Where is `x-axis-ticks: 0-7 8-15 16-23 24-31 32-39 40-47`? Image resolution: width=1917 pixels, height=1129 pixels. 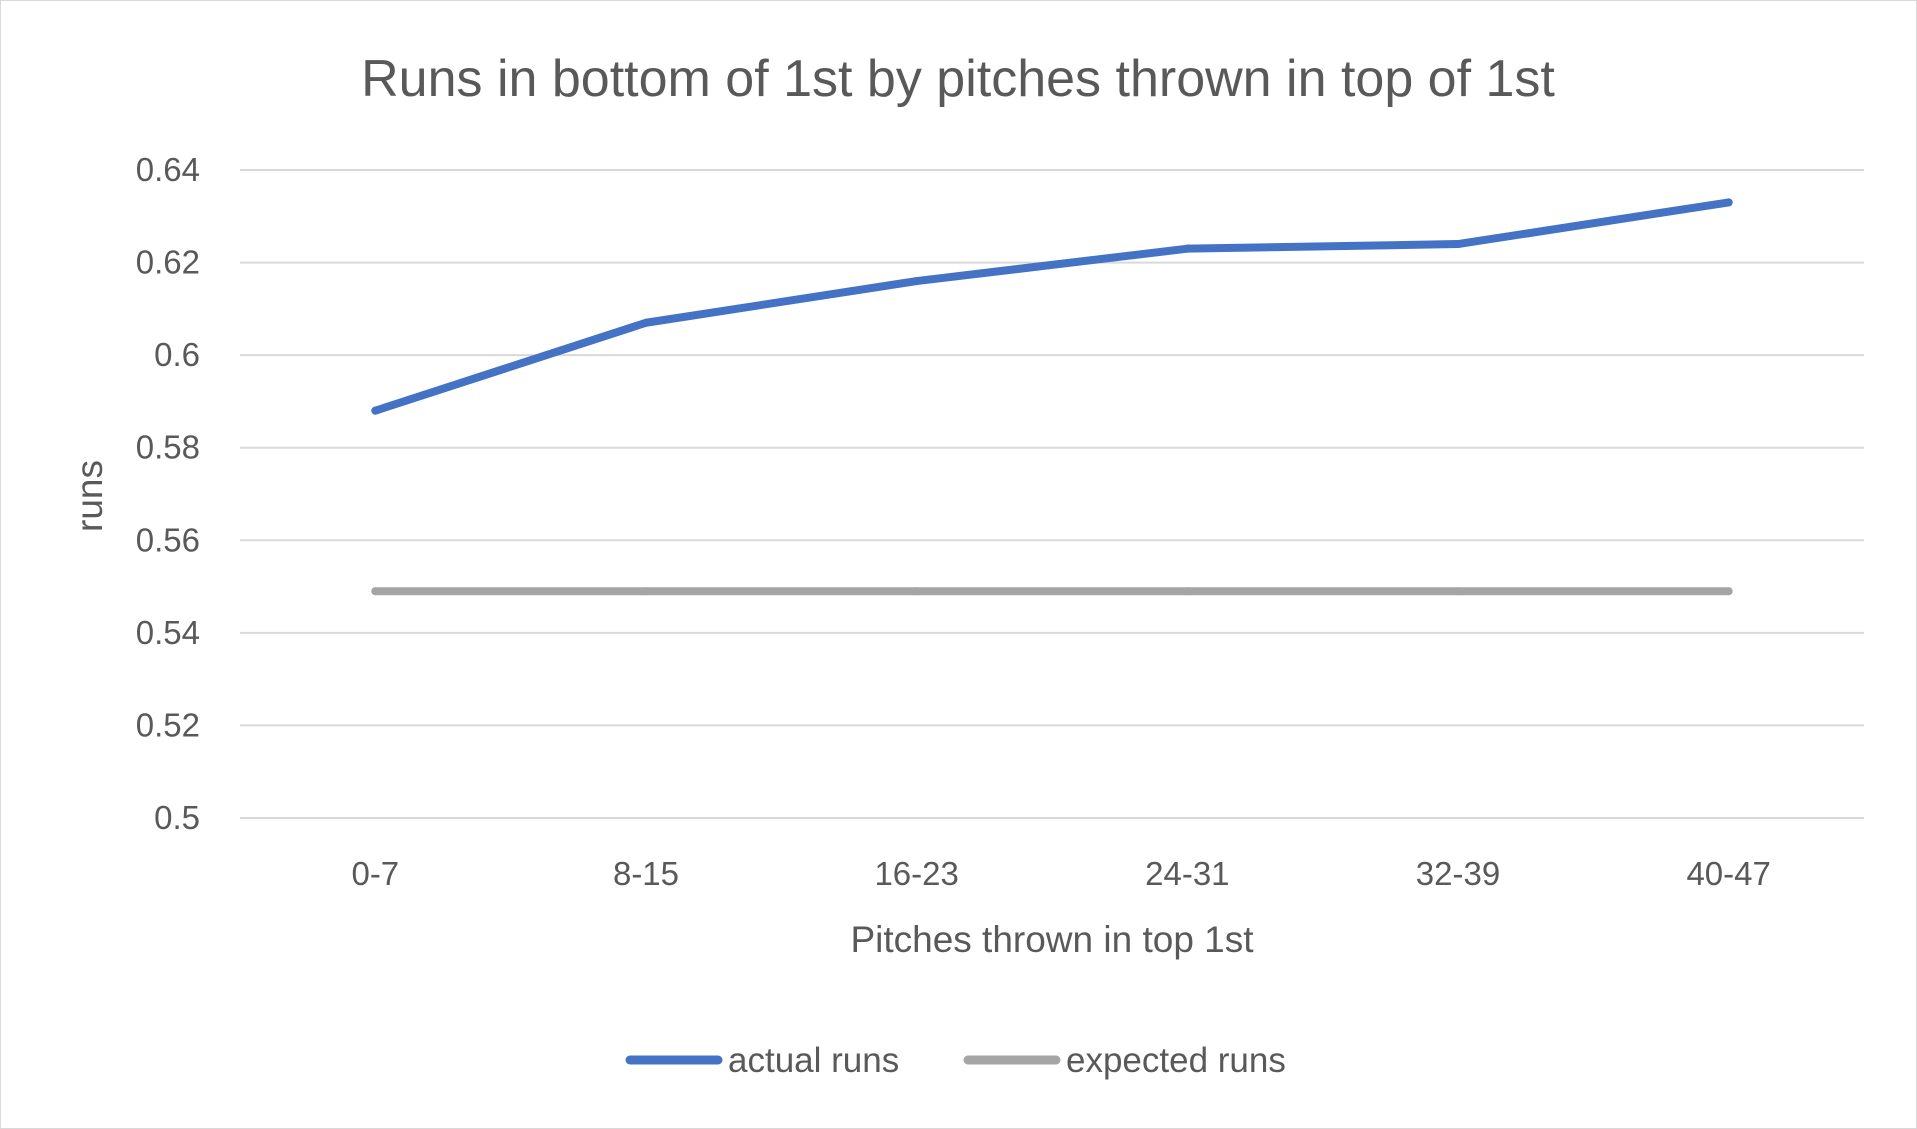 x-axis-ticks: 0-7 8-15 16-23 24-31 32-39 40-47 is located at coordinates (1060, 873).